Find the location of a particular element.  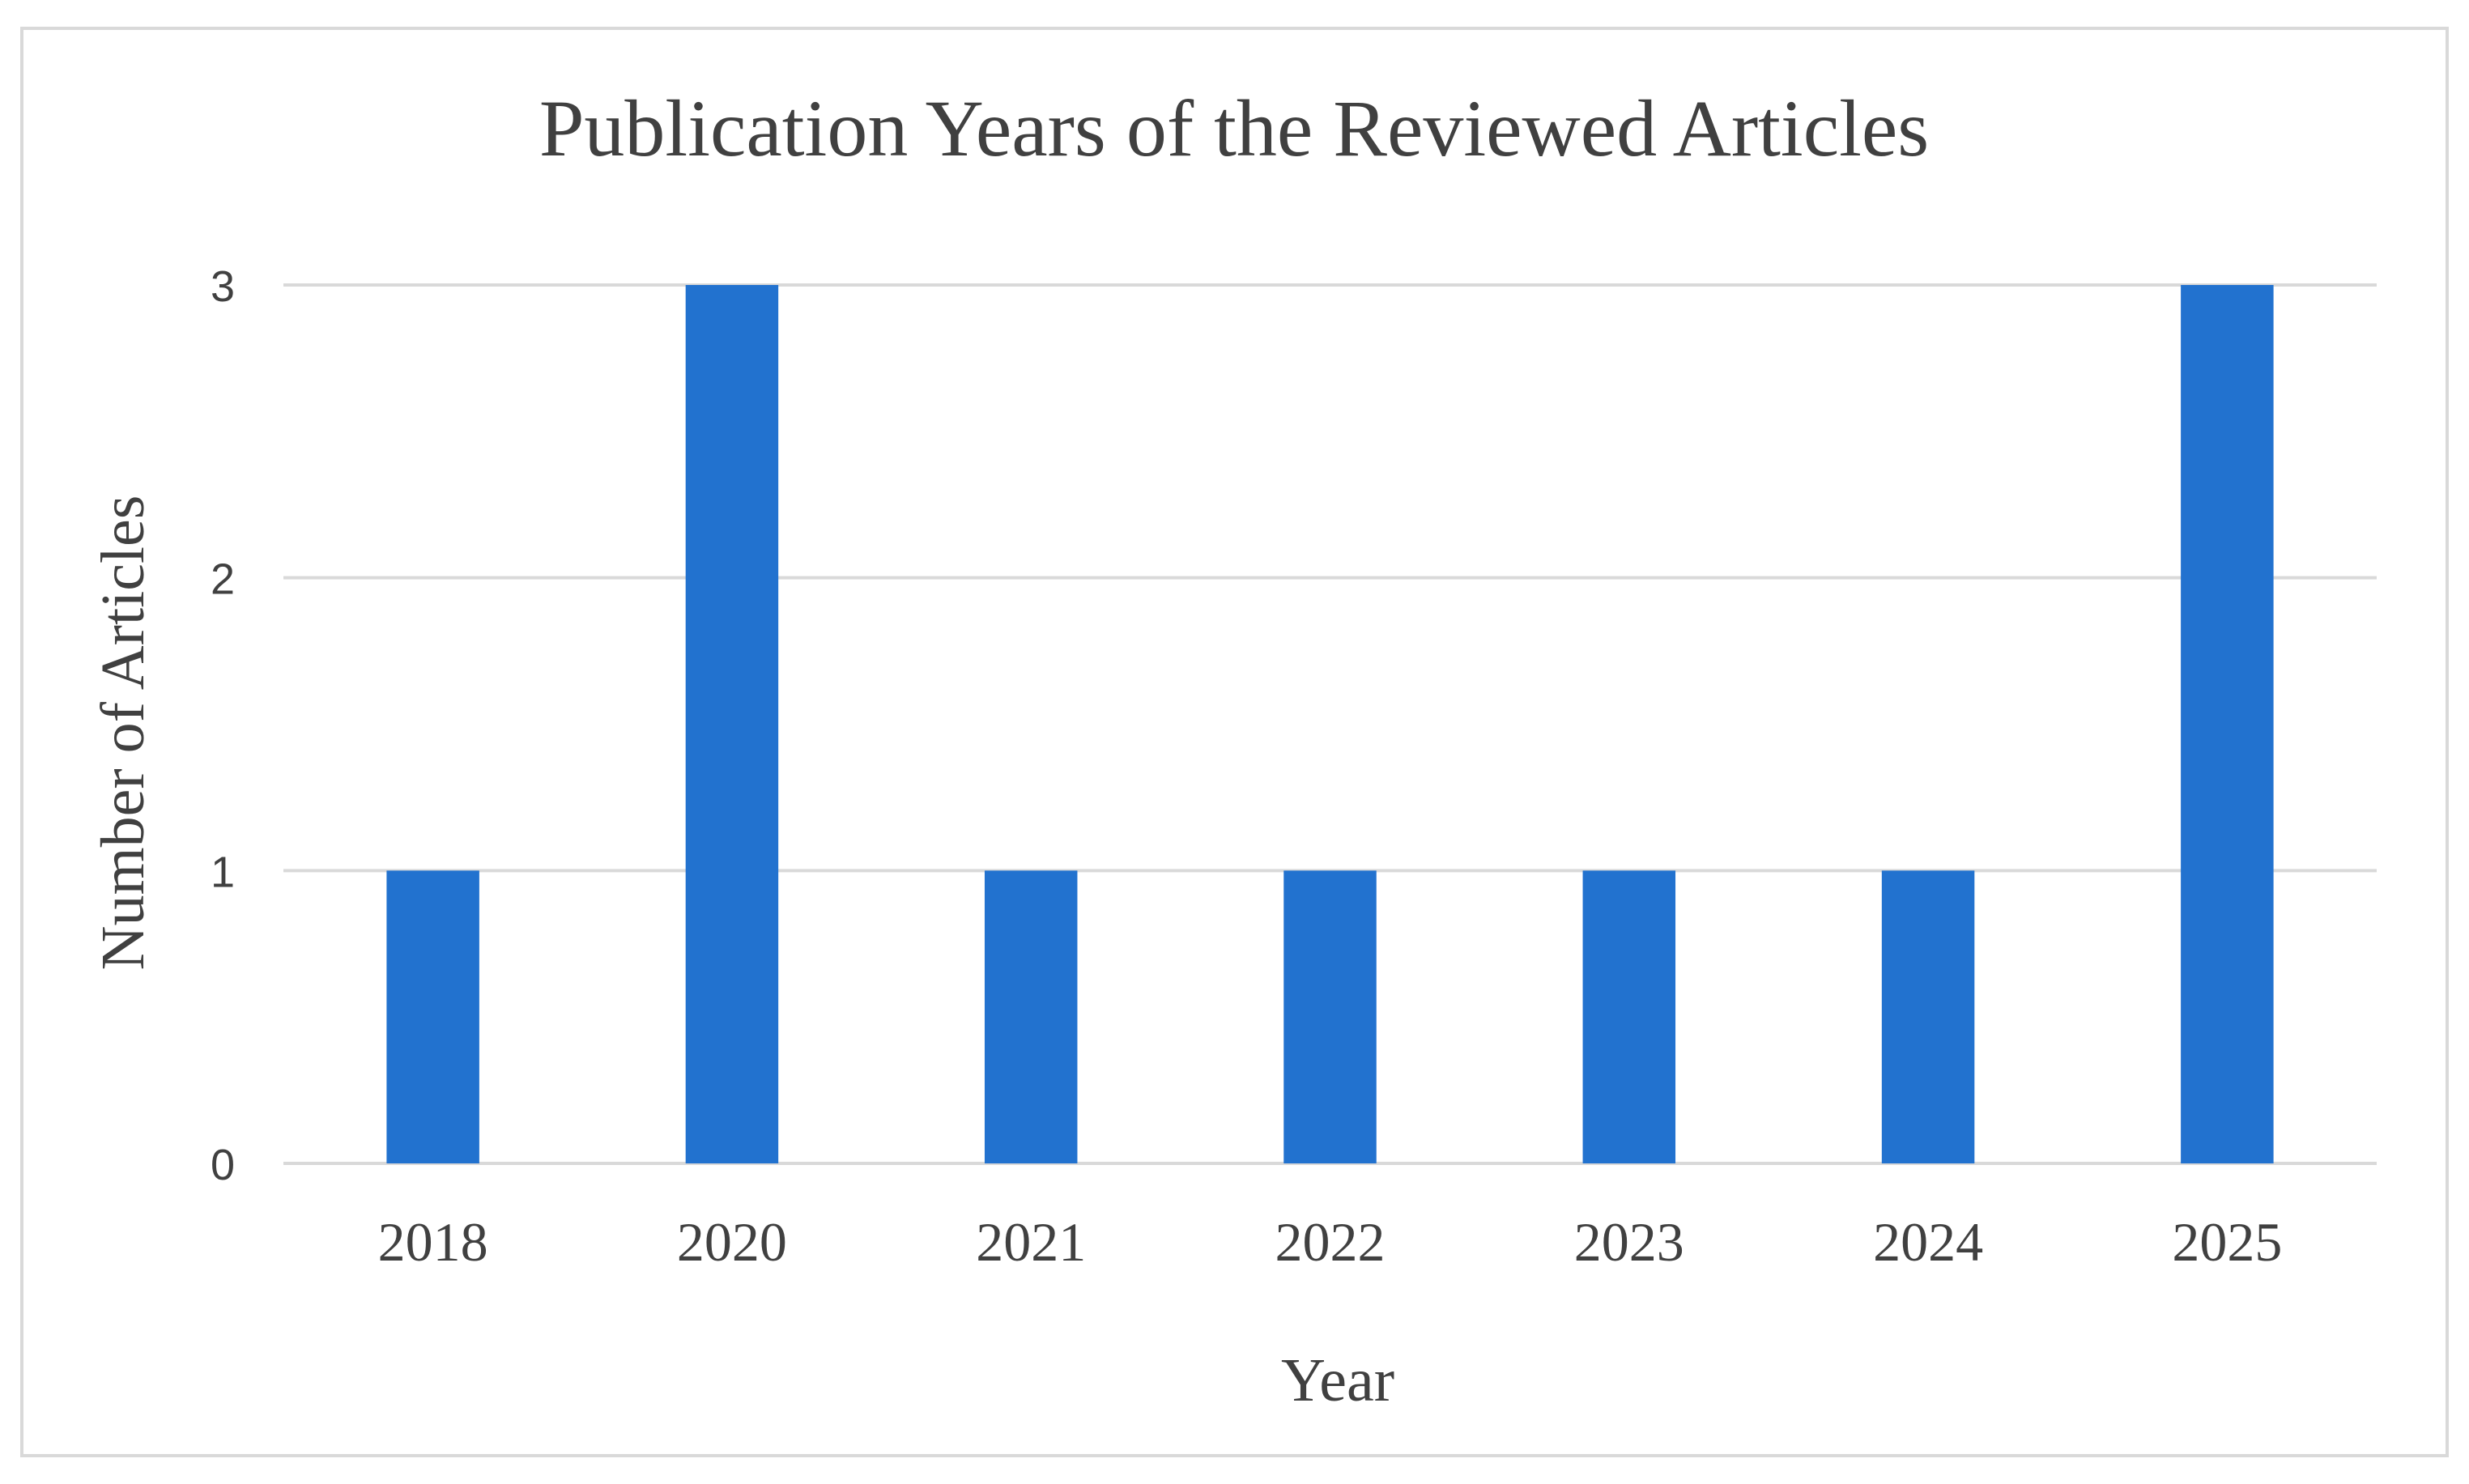

y-axis-label: Number of Articles is located at coordinates (123, 733).